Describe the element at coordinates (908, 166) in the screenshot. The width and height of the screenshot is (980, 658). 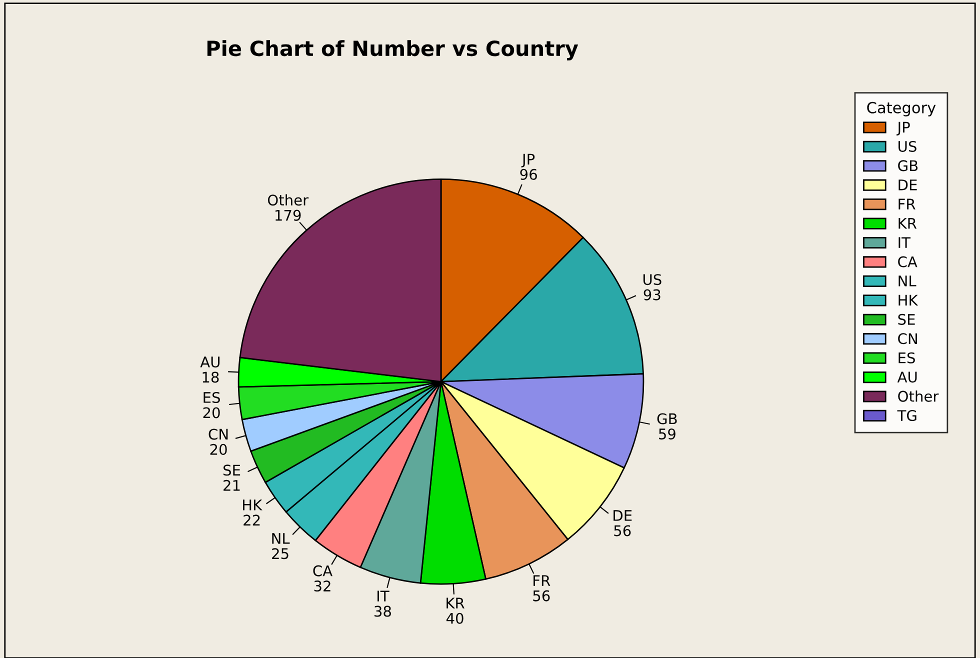
I see `legend-label: GB` at that location.